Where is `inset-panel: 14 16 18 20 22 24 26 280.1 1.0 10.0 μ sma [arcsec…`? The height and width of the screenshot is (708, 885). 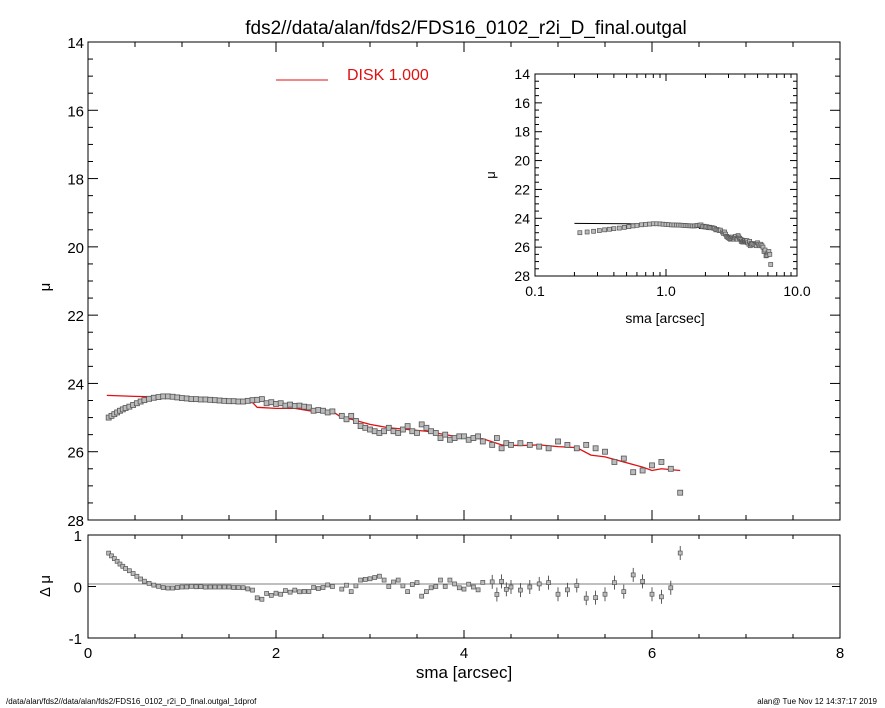 inset-panel: 14 16 18 20 22 24 26 280.1 1.0 10.0 μ sma [arcsec… is located at coordinates (647, 196).